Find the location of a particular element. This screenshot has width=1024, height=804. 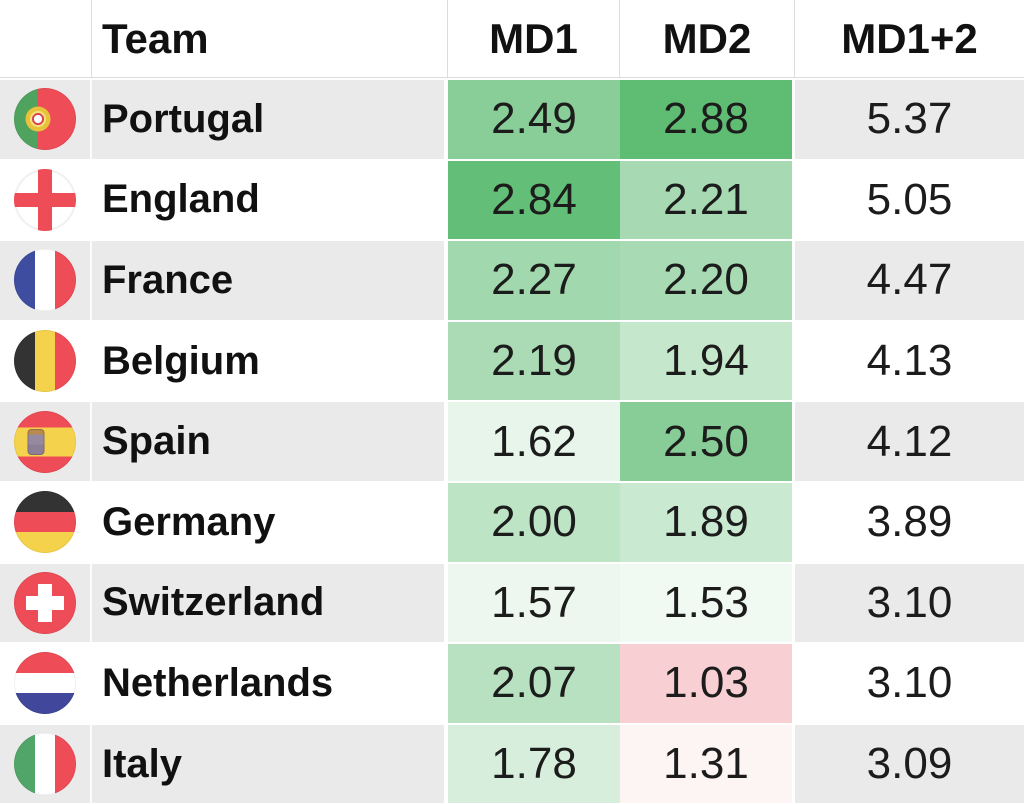

team-name: Germany is located at coordinates (189, 521).